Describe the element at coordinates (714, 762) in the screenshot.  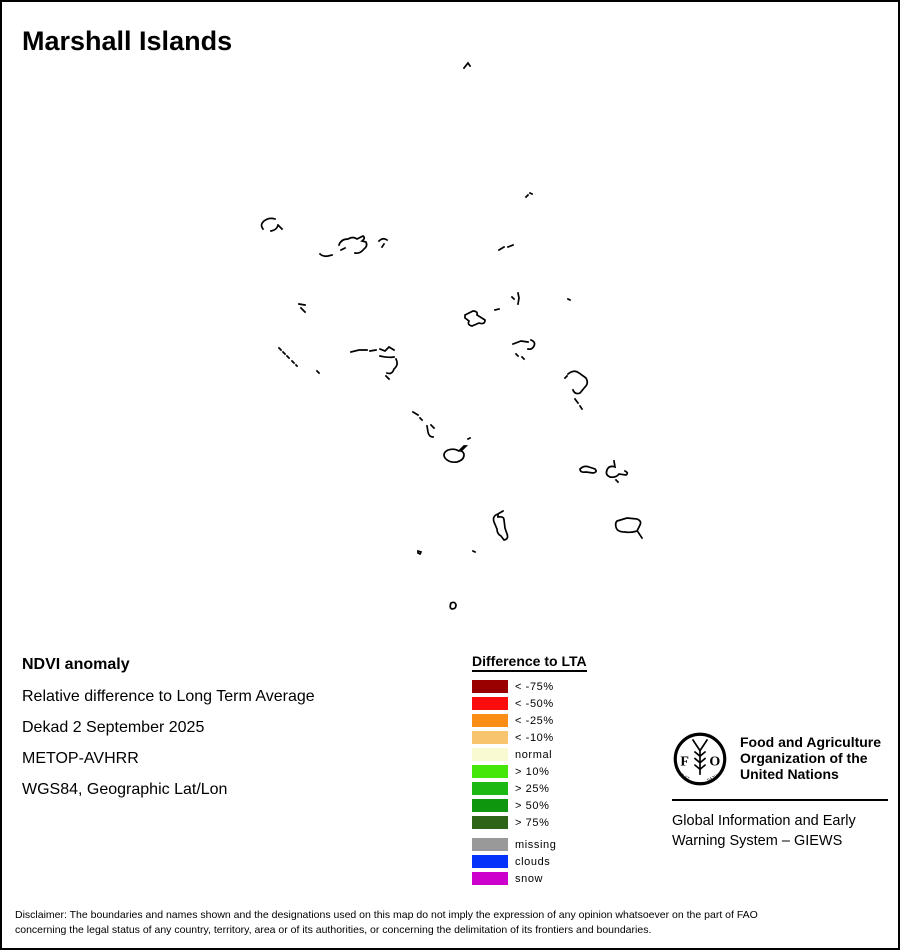
I see `fao-logo-letter-o: O` at that location.